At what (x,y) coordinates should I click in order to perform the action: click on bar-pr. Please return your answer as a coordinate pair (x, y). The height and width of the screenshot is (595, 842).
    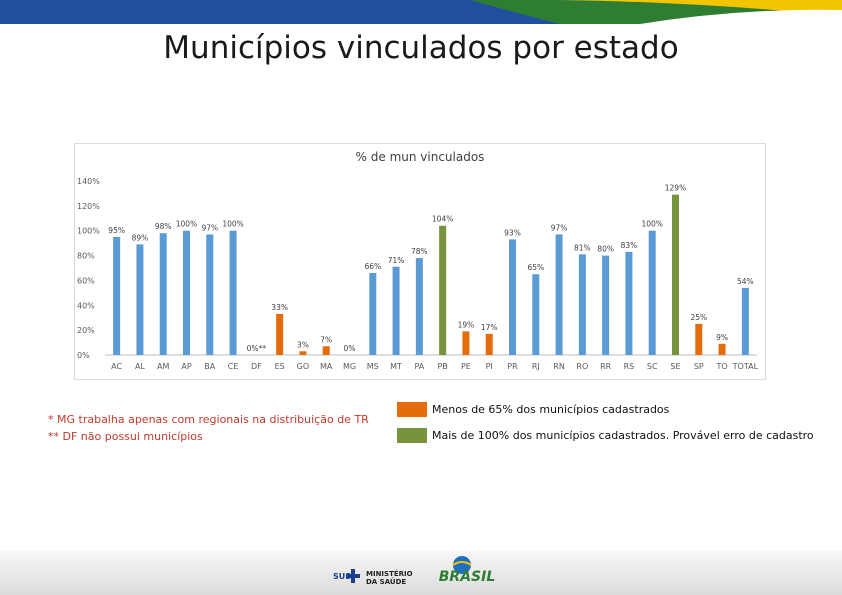
    Looking at the image, I should click on (512, 297).